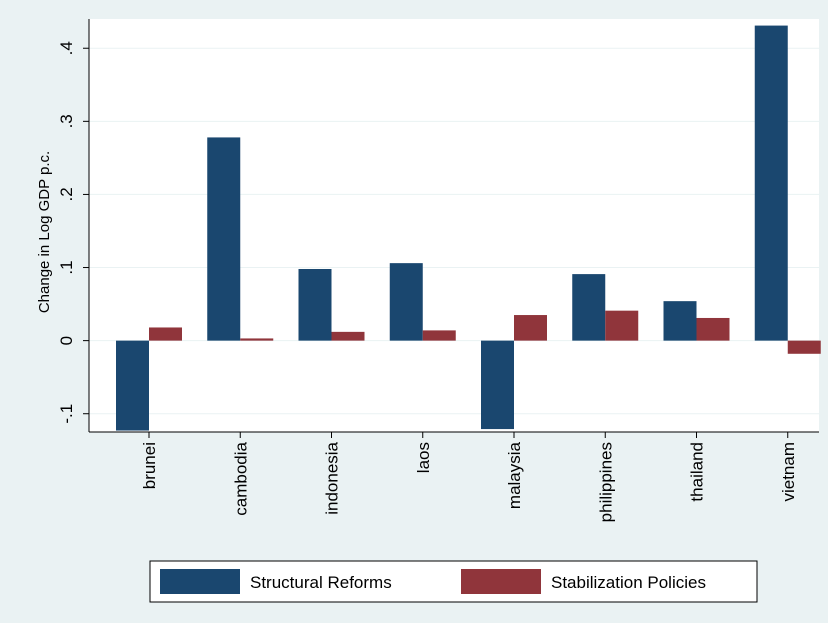  Describe the element at coordinates (66, 414) in the screenshot. I see `y-tick-label-negp1: -.1` at that location.